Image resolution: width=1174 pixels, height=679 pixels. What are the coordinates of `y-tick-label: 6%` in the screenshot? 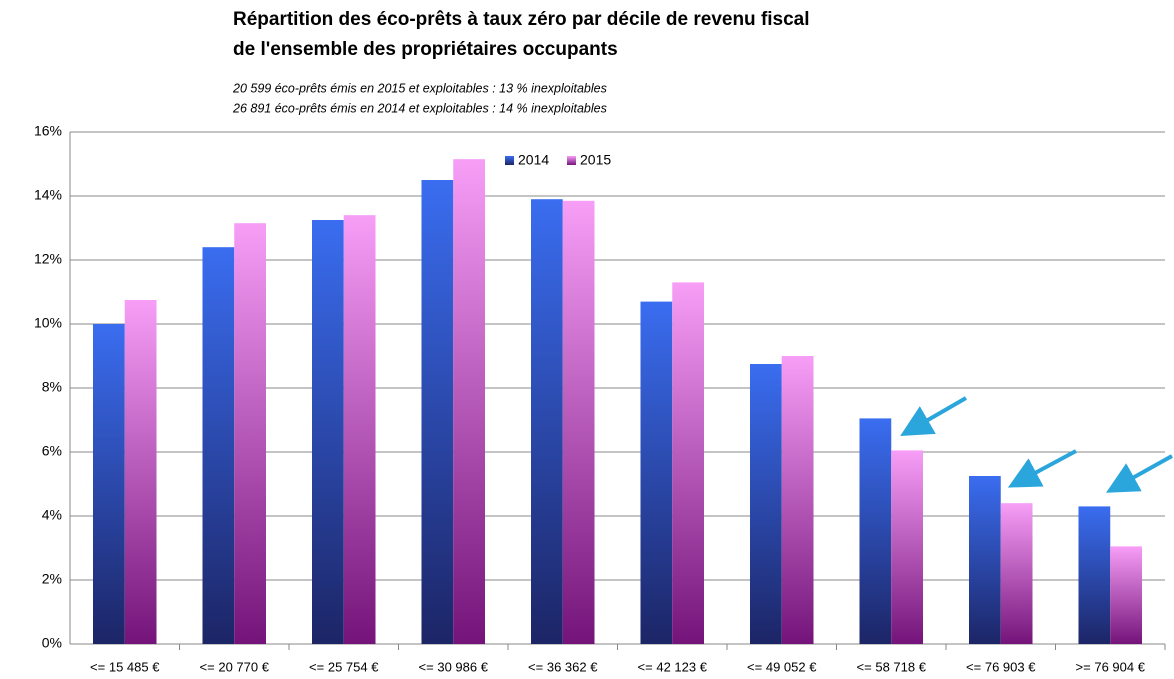 It's located at (52, 451).